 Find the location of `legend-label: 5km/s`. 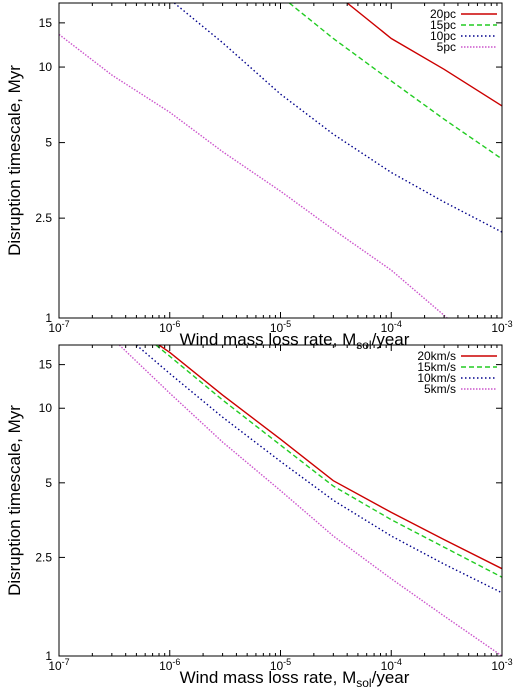

legend-label: 5km/s is located at coordinates (440, 389).